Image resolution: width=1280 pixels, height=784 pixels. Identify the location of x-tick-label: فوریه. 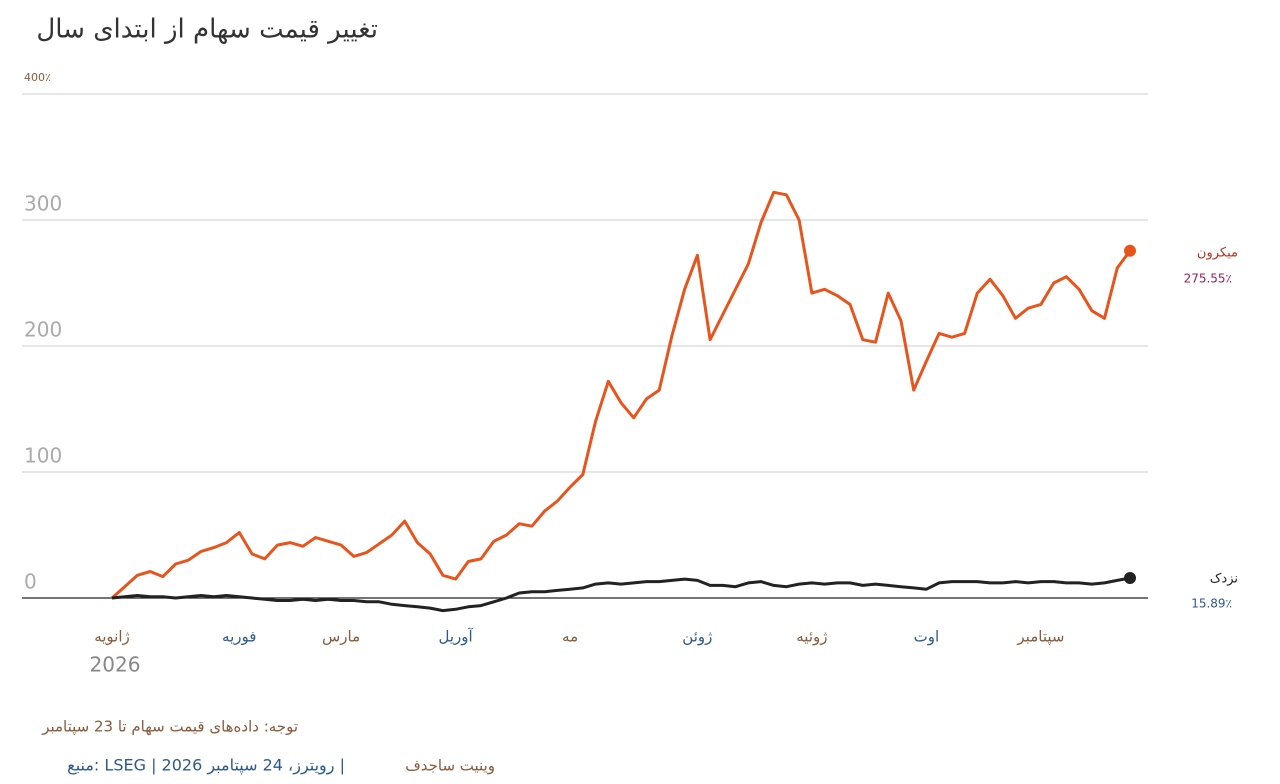
(239, 637).